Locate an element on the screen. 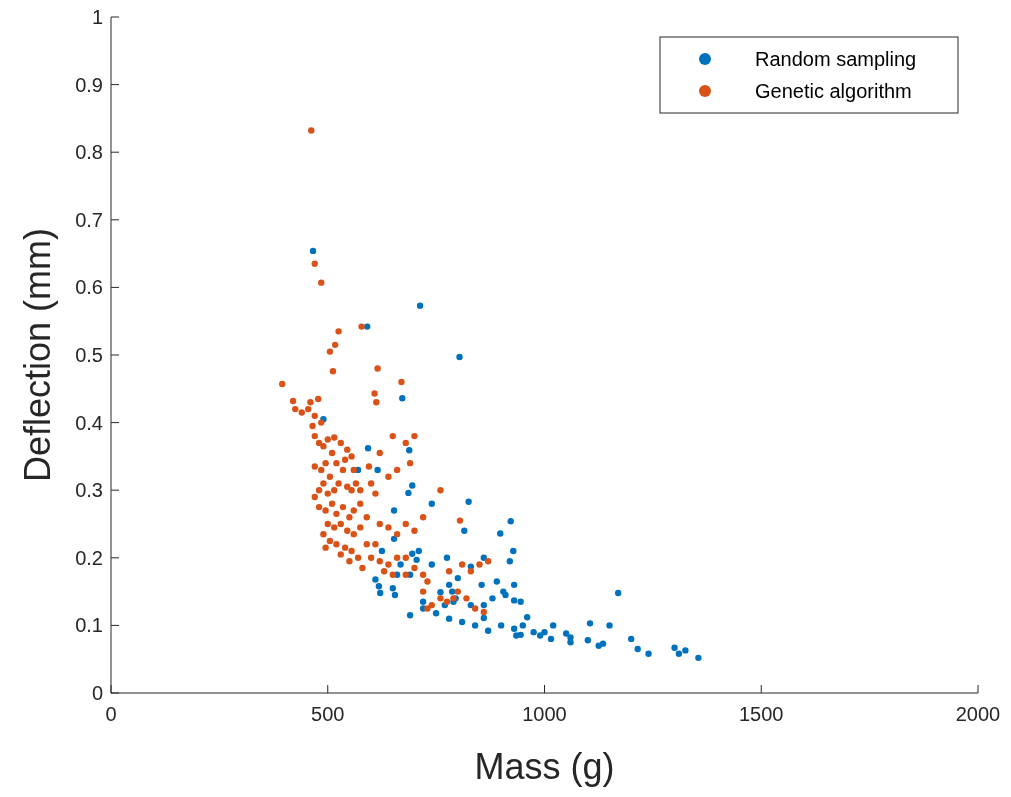 This screenshot has width=1011, height=797. y-tick-label: 0.9 is located at coordinates (89, 84).